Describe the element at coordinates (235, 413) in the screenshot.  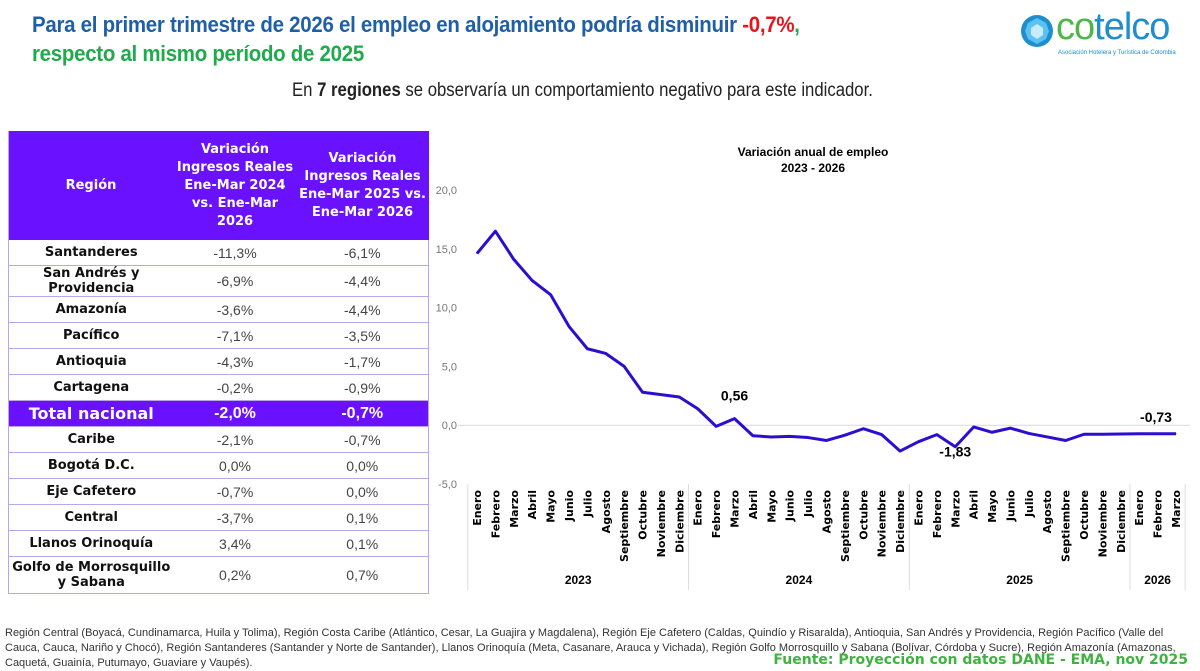
I see `var-2024-cell: -2,0%` at that location.